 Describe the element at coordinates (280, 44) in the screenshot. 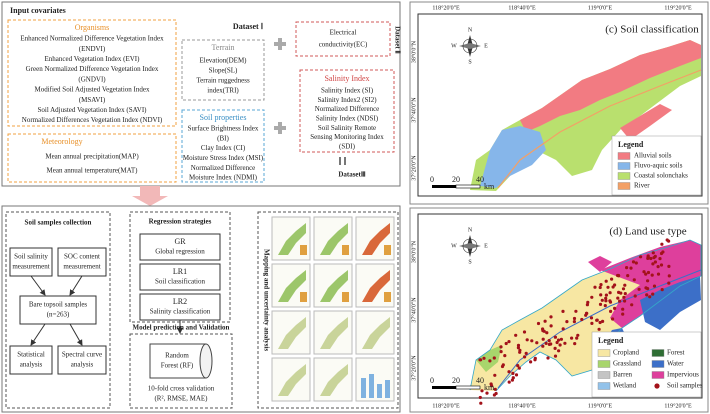

I see `plus-icon` at that location.